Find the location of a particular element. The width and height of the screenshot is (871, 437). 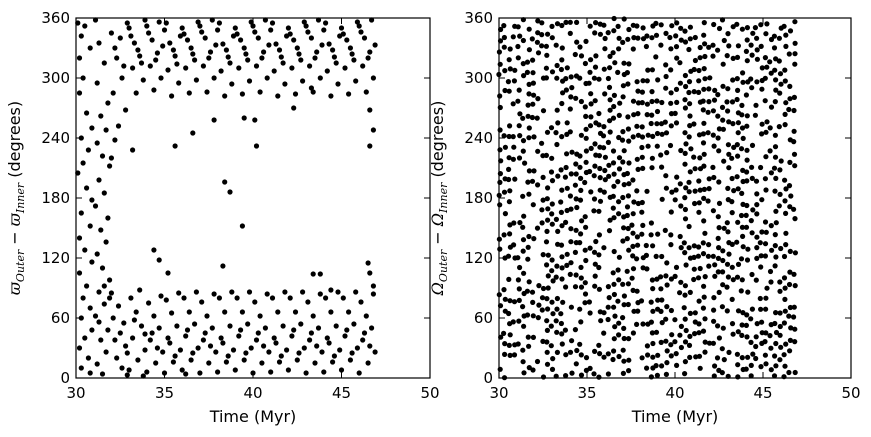

x-tick-label: 30 is located at coordinates (498, 393).